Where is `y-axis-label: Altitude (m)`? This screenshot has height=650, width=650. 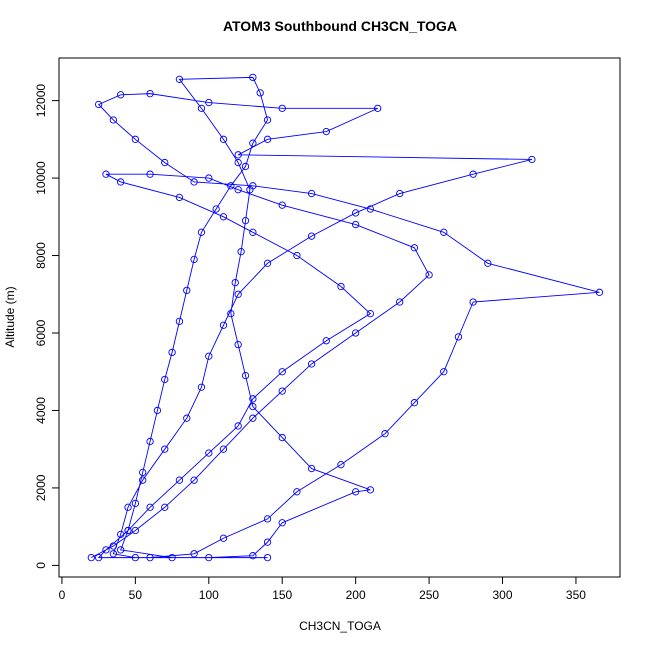 y-axis-label: Altitude (m) is located at coordinates (10, 316).